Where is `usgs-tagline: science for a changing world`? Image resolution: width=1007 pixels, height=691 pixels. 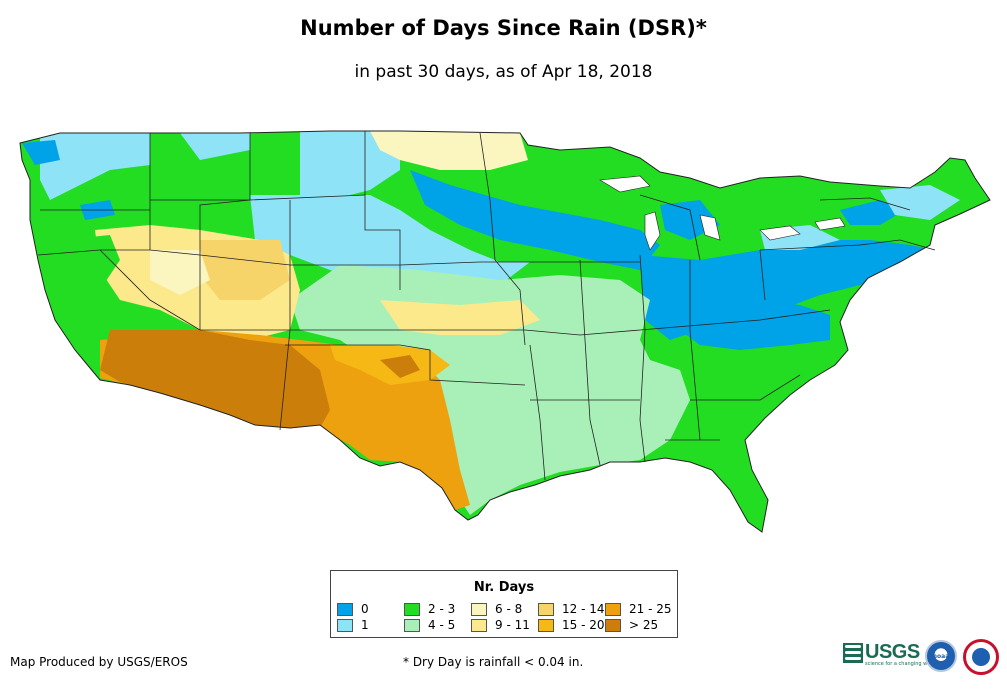
usgs-tagline: science for a changing world is located at coordinates (901, 664).